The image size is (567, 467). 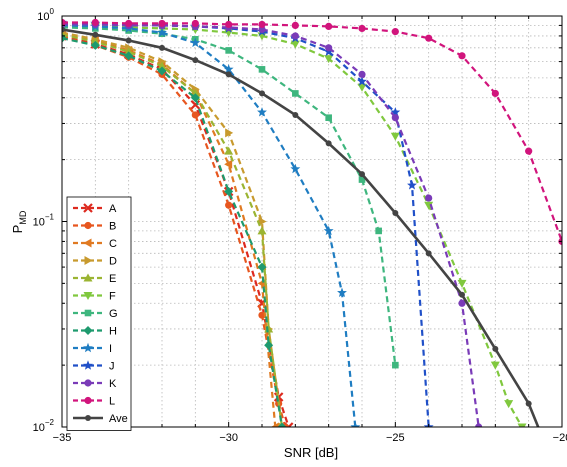 I want to click on x-axis-label: SNR [dB], so click(x=311, y=452).